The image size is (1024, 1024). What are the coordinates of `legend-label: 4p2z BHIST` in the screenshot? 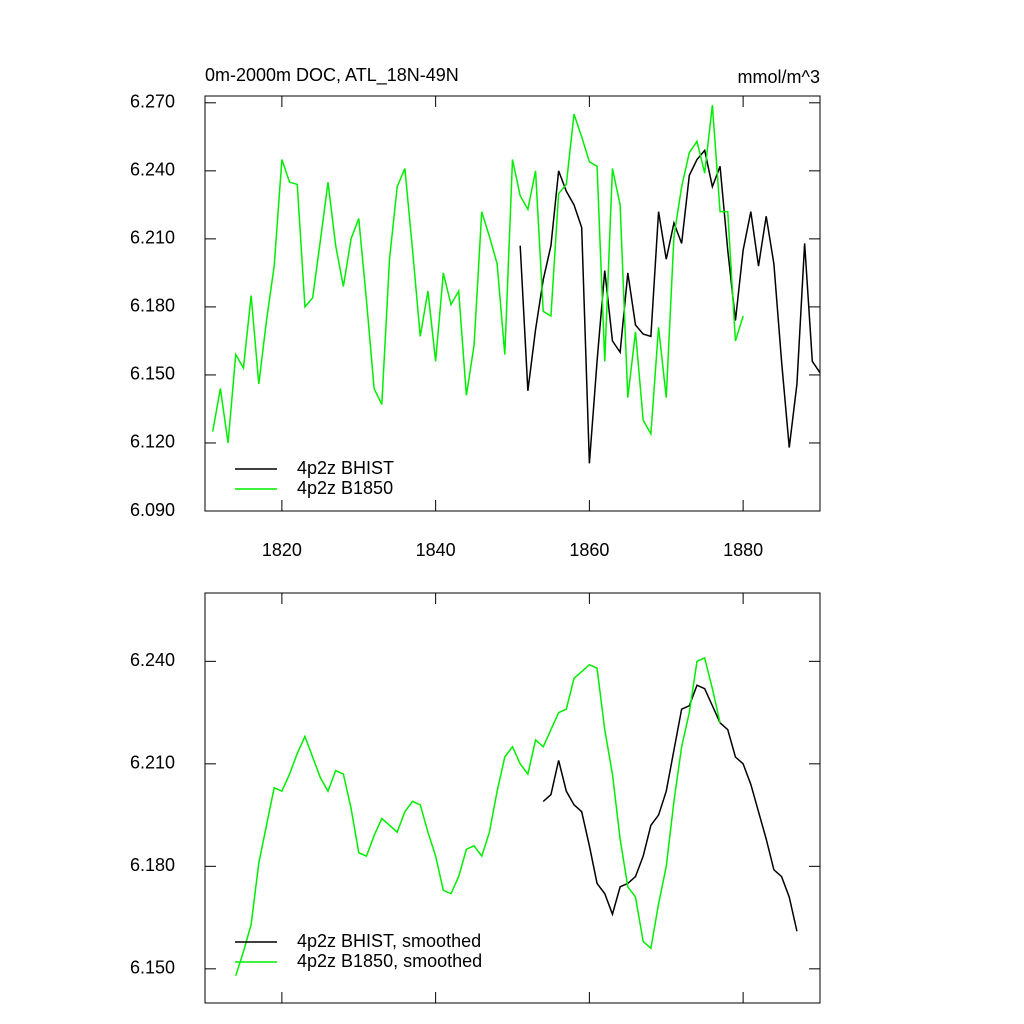 It's located at (345, 468).